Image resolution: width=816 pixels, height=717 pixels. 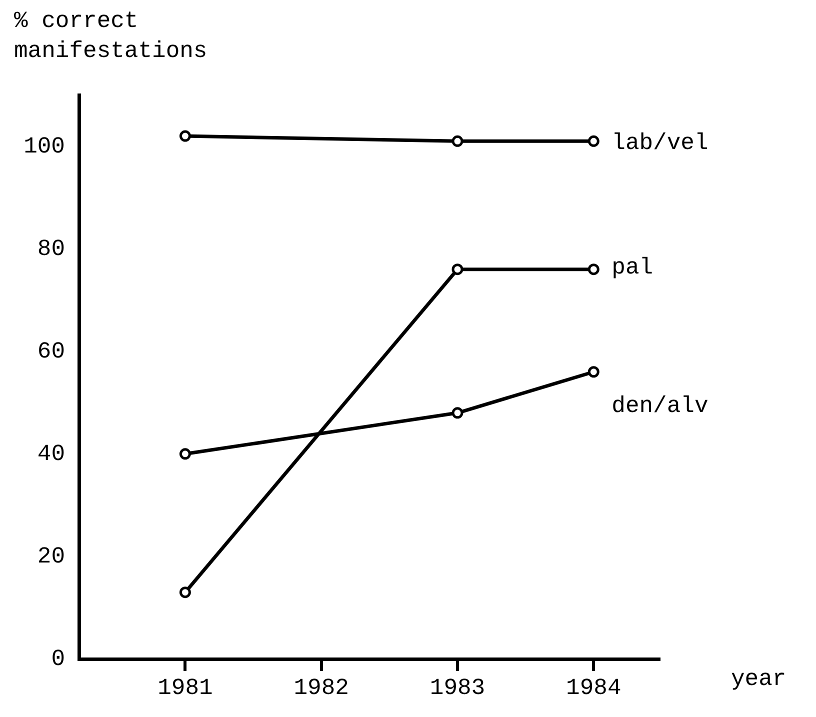 What do you see at coordinates (185, 687) in the screenshot?
I see `x-tick-label: 1981` at bounding box center [185, 687].